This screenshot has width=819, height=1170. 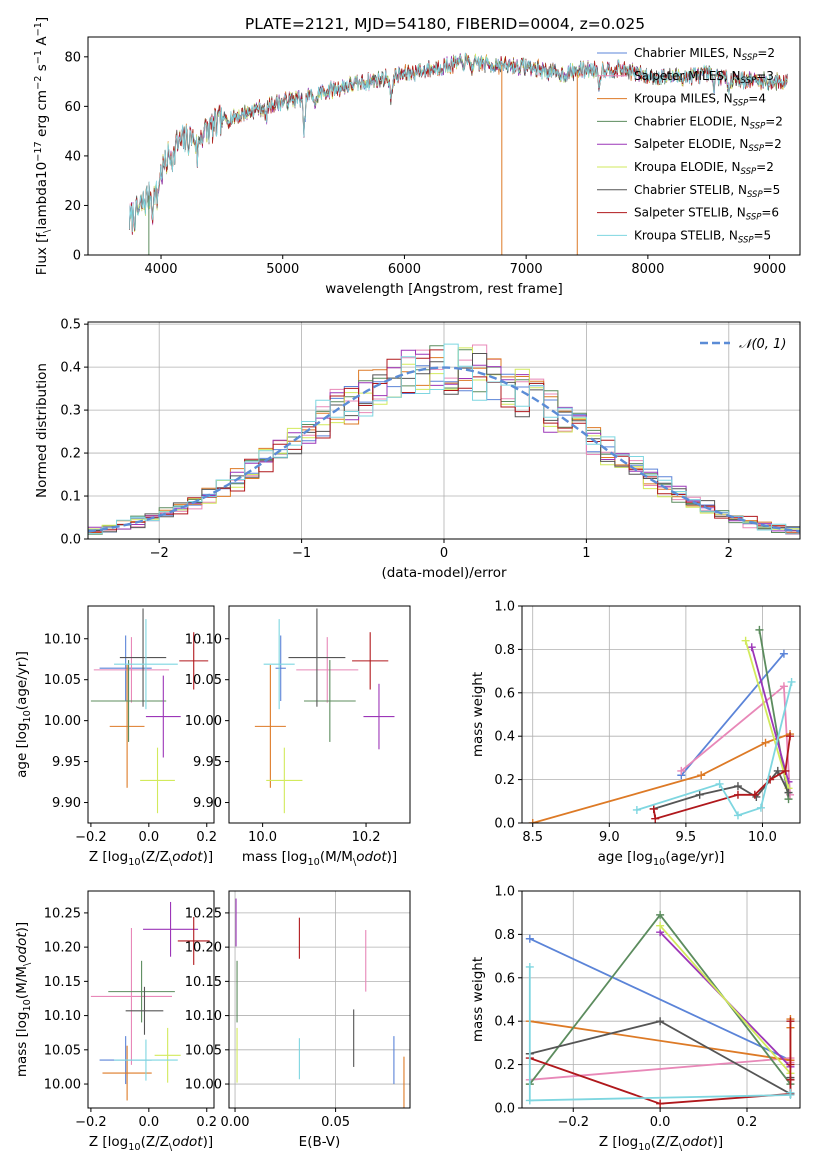 I want to click on x-tick-label: −2, so click(x=159, y=553).